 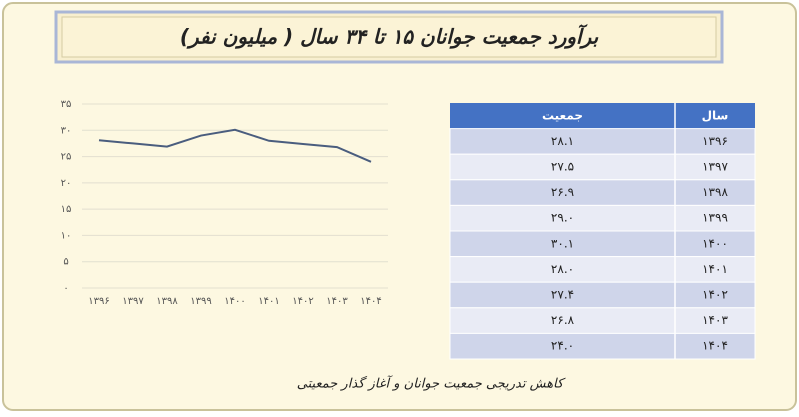 I want to click on table-cell: ۱۴۰۲, so click(x=715, y=295).